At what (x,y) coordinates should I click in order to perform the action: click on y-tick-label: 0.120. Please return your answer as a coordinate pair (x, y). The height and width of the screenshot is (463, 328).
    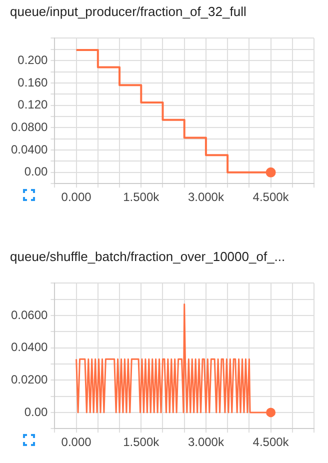
    Looking at the image, I should click on (33, 105).